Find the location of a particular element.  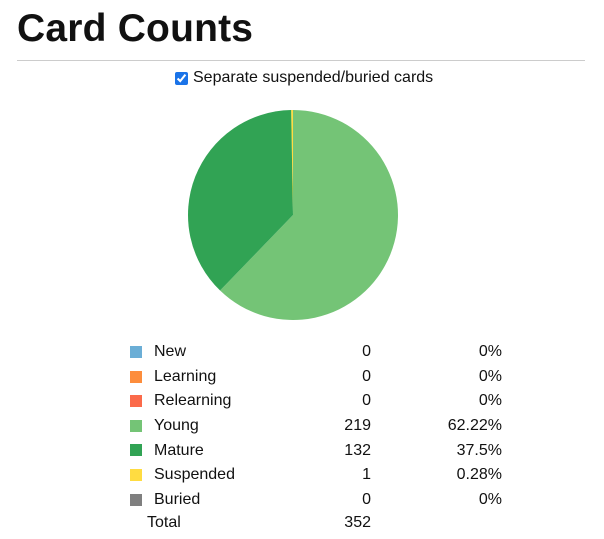

legend-count-relearning: 0 is located at coordinates (366, 401).